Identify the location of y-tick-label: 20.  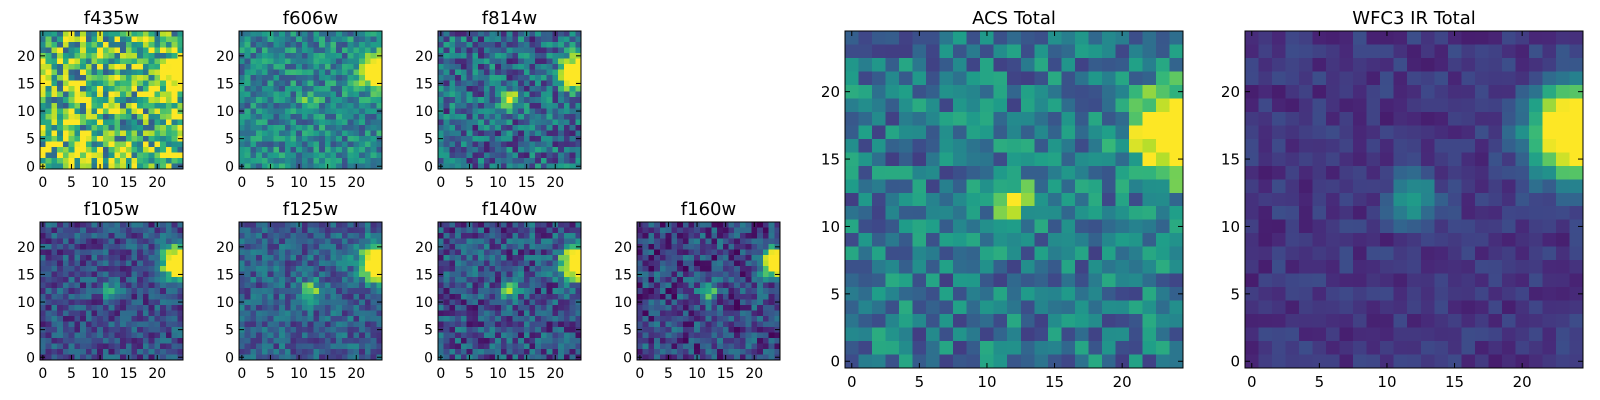
(424, 248).